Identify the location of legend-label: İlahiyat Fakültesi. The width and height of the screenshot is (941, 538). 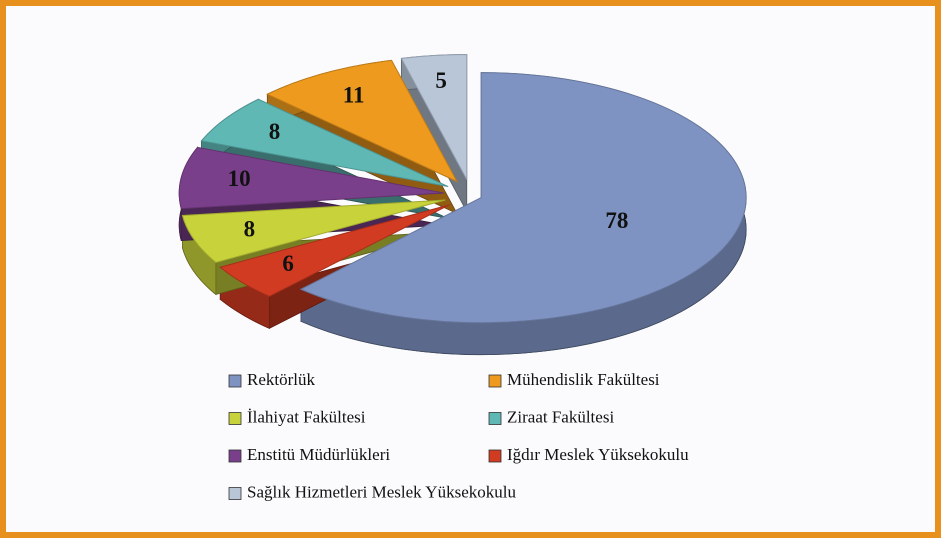
(306, 416).